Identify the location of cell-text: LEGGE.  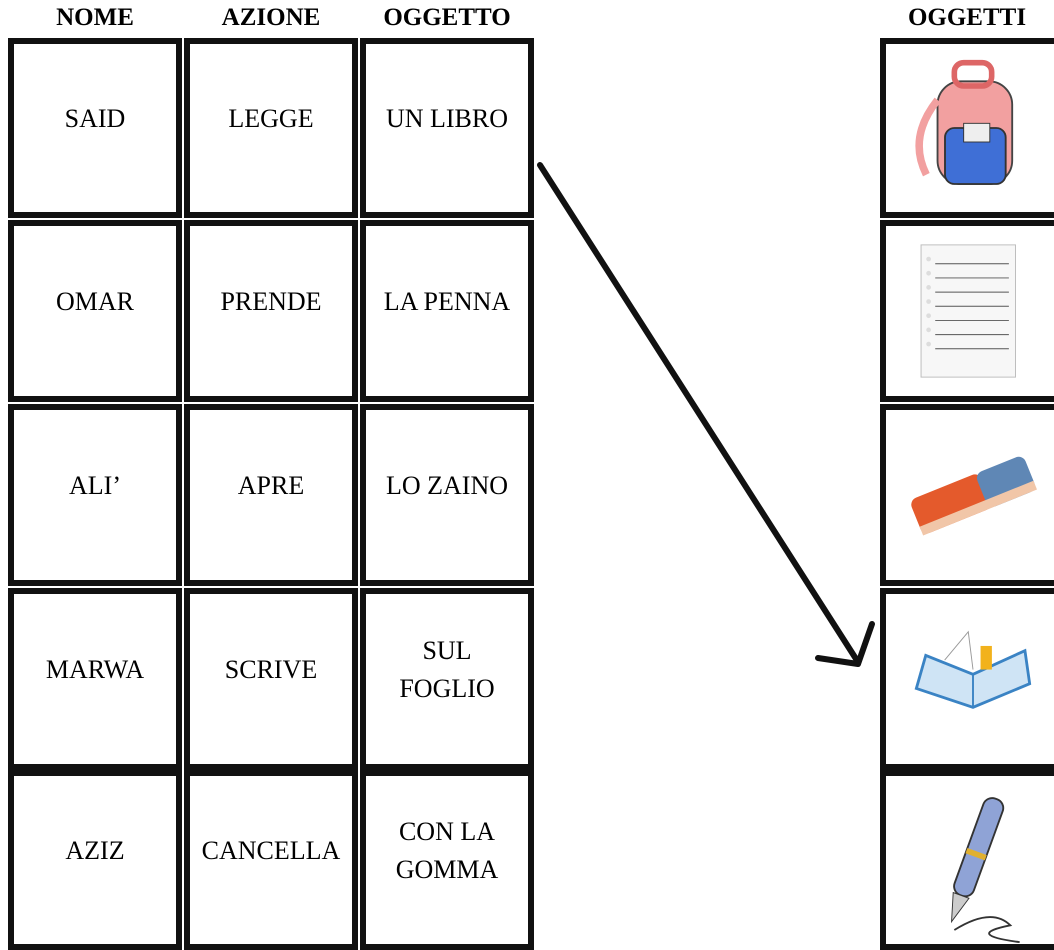
(271, 119).